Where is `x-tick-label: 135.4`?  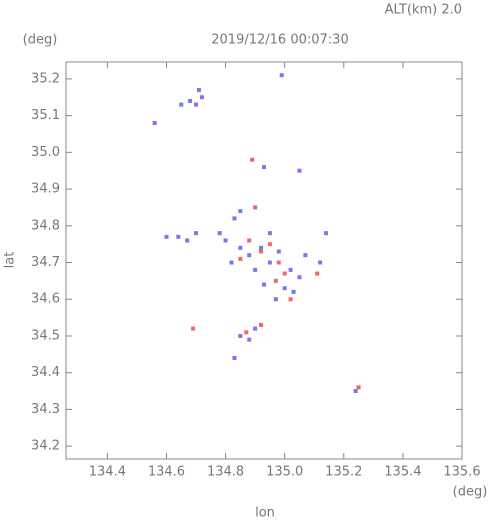
x-tick-label: 135.4 is located at coordinates (402, 472).